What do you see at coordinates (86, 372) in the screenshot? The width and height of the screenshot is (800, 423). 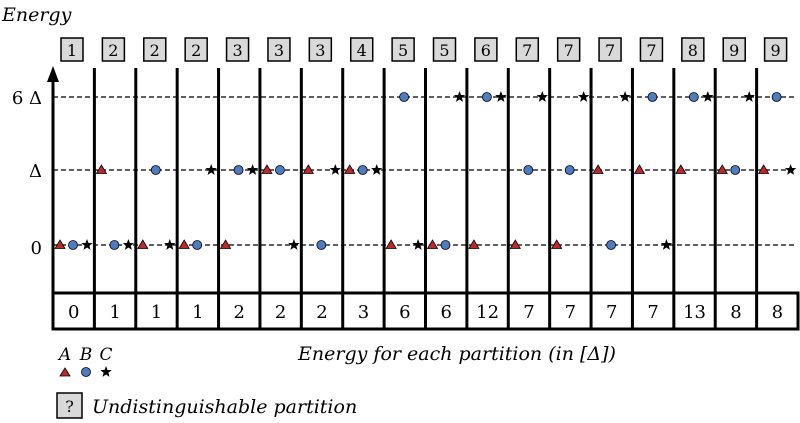 I see `legend-circle-icon` at bounding box center [86, 372].